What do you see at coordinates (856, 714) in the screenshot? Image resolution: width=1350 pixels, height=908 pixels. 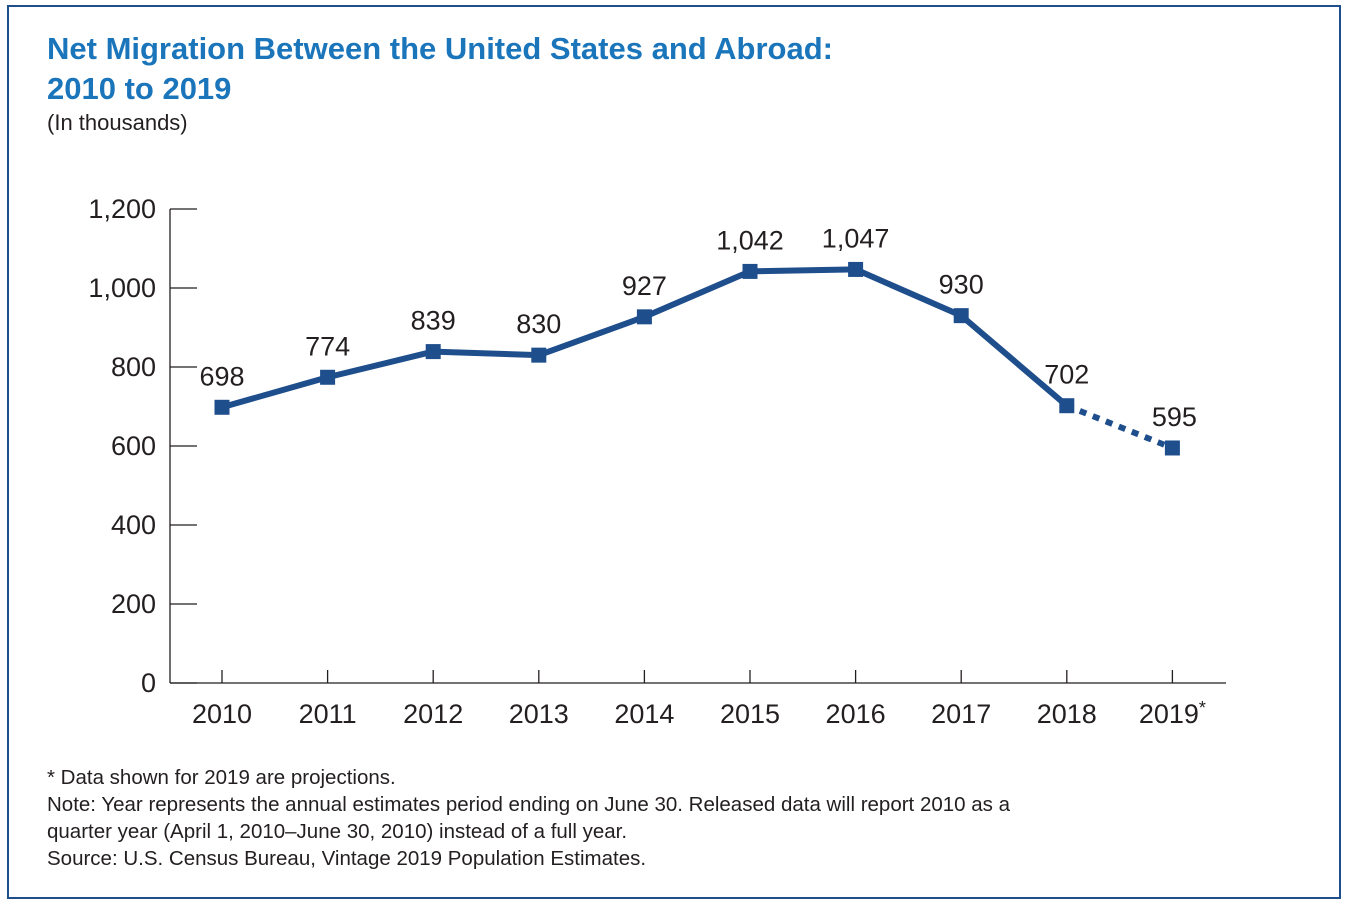 I see `x-tick-label: 2016` at bounding box center [856, 714].